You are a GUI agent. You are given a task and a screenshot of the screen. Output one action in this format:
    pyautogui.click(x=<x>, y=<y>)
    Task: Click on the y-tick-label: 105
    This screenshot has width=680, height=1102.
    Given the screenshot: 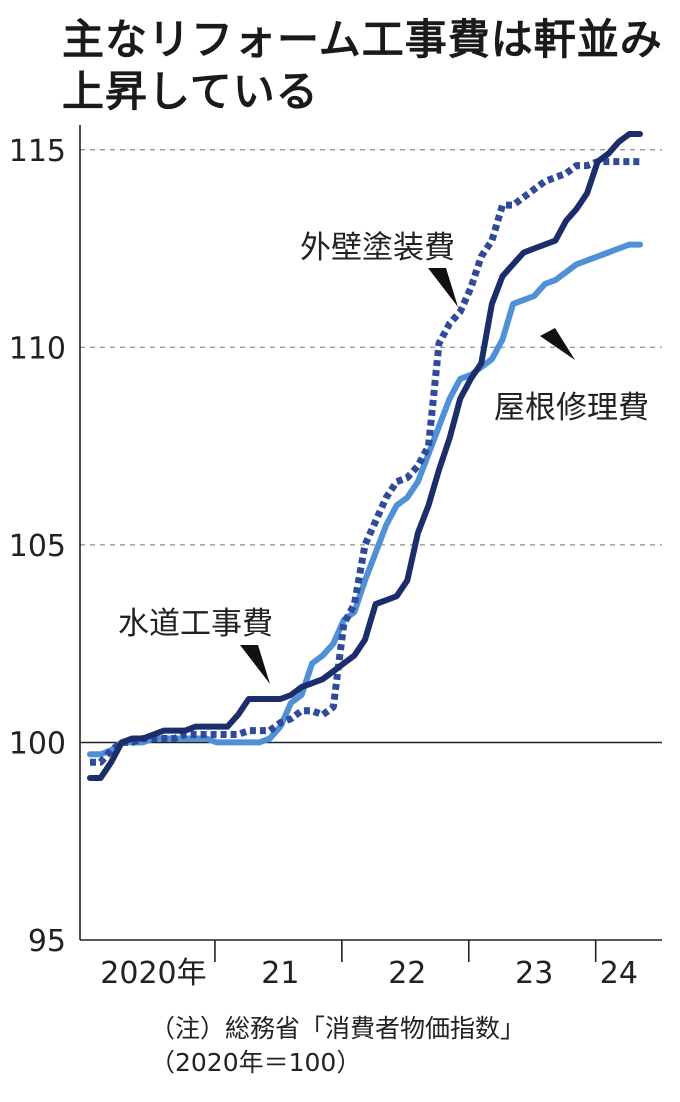 What is the action you would take?
    pyautogui.click(x=37, y=546)
    